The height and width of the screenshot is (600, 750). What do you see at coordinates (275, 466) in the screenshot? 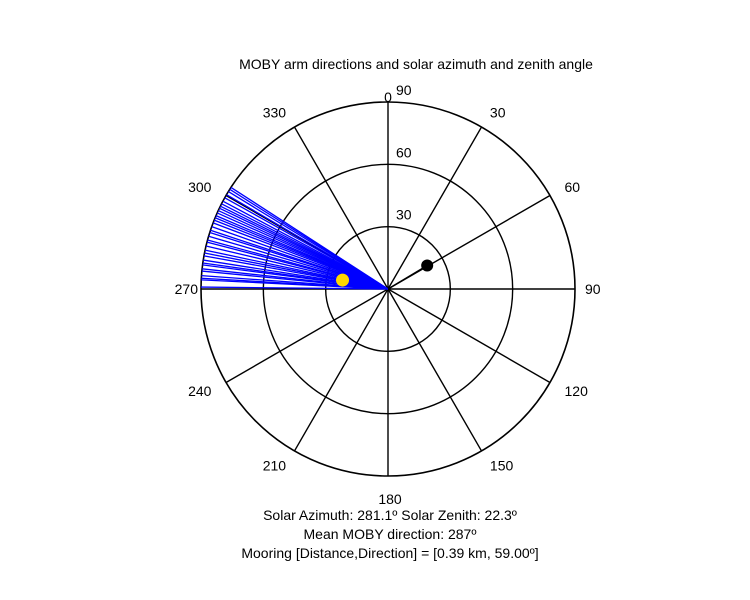
I see `angle-tick-label-210: 210` at bounding box center [275, 466].